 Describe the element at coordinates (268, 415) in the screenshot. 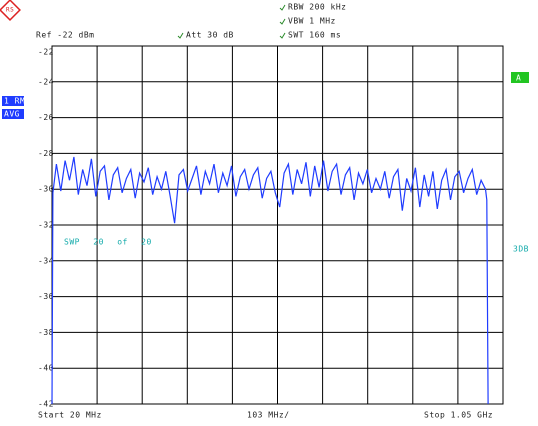

I see `span-per-div: 103 MHz/` at that location.